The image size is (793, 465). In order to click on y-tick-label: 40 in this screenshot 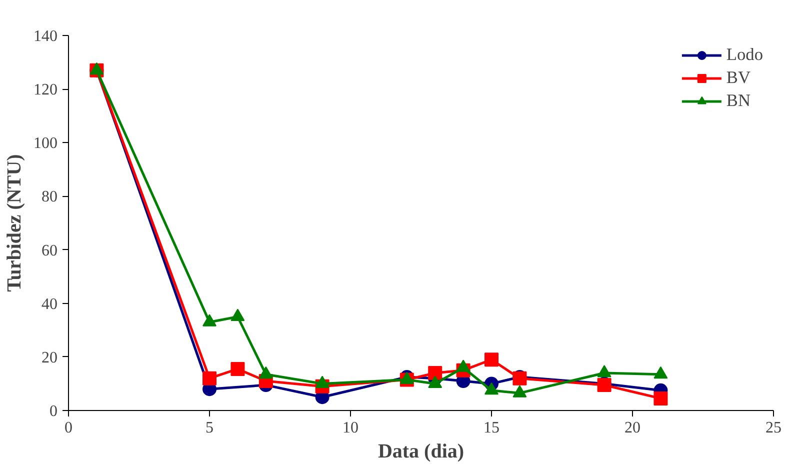, I will do `click(50, 304)`.